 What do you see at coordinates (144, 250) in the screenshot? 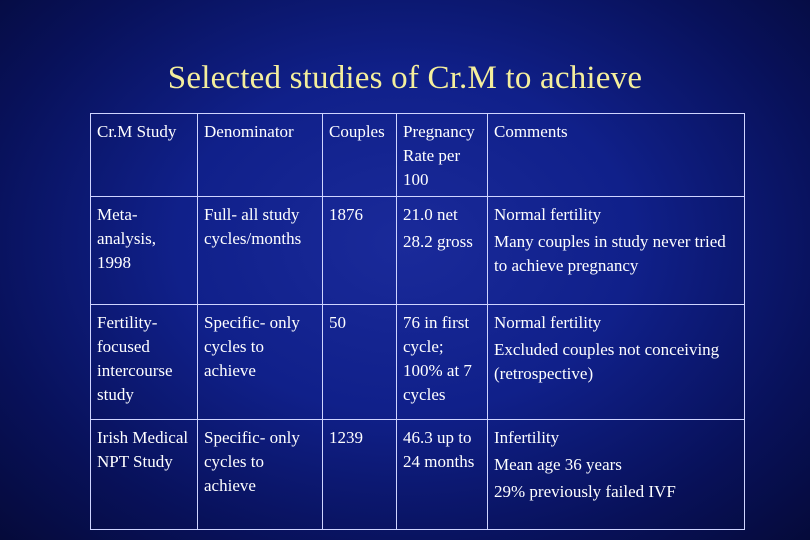
I see `cell-study: Meta-analysis, 1998` at bounding box center [144, 250].